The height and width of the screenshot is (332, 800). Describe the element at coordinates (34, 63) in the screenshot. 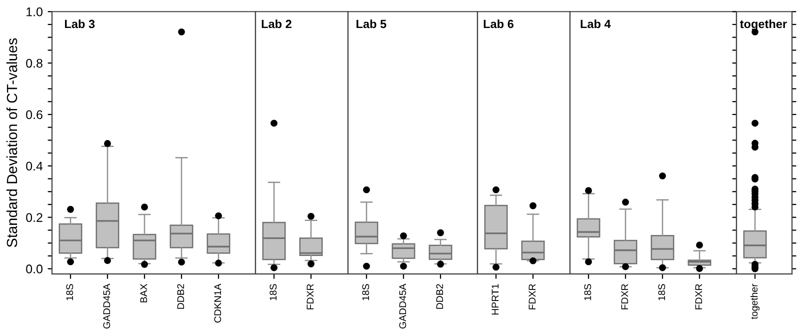

I see `y-tick-label: 0.8` at that location.